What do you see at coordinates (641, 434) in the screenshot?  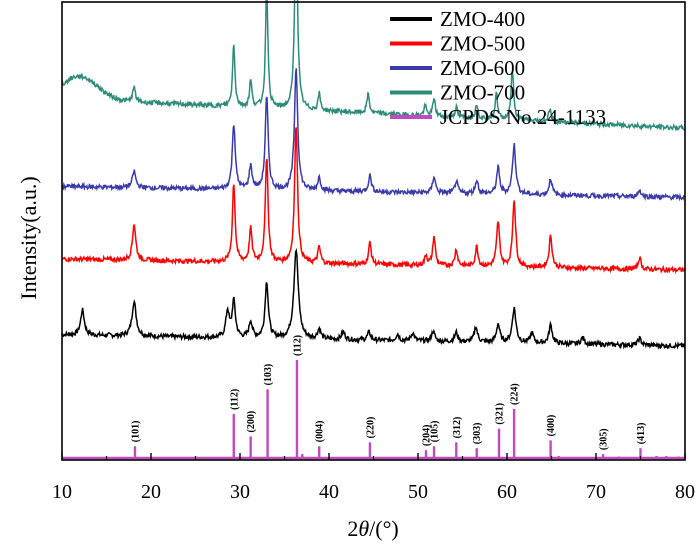 I see `hkl-label: (413)` at bounding box center [641, 434].